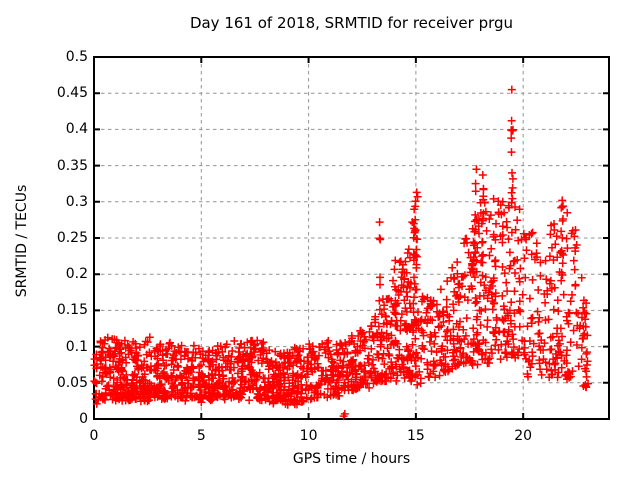 Image resolution: width=640 pixels, height=480 pixels. I want to click on y-tick-label: 0.45, so click(72, 93).